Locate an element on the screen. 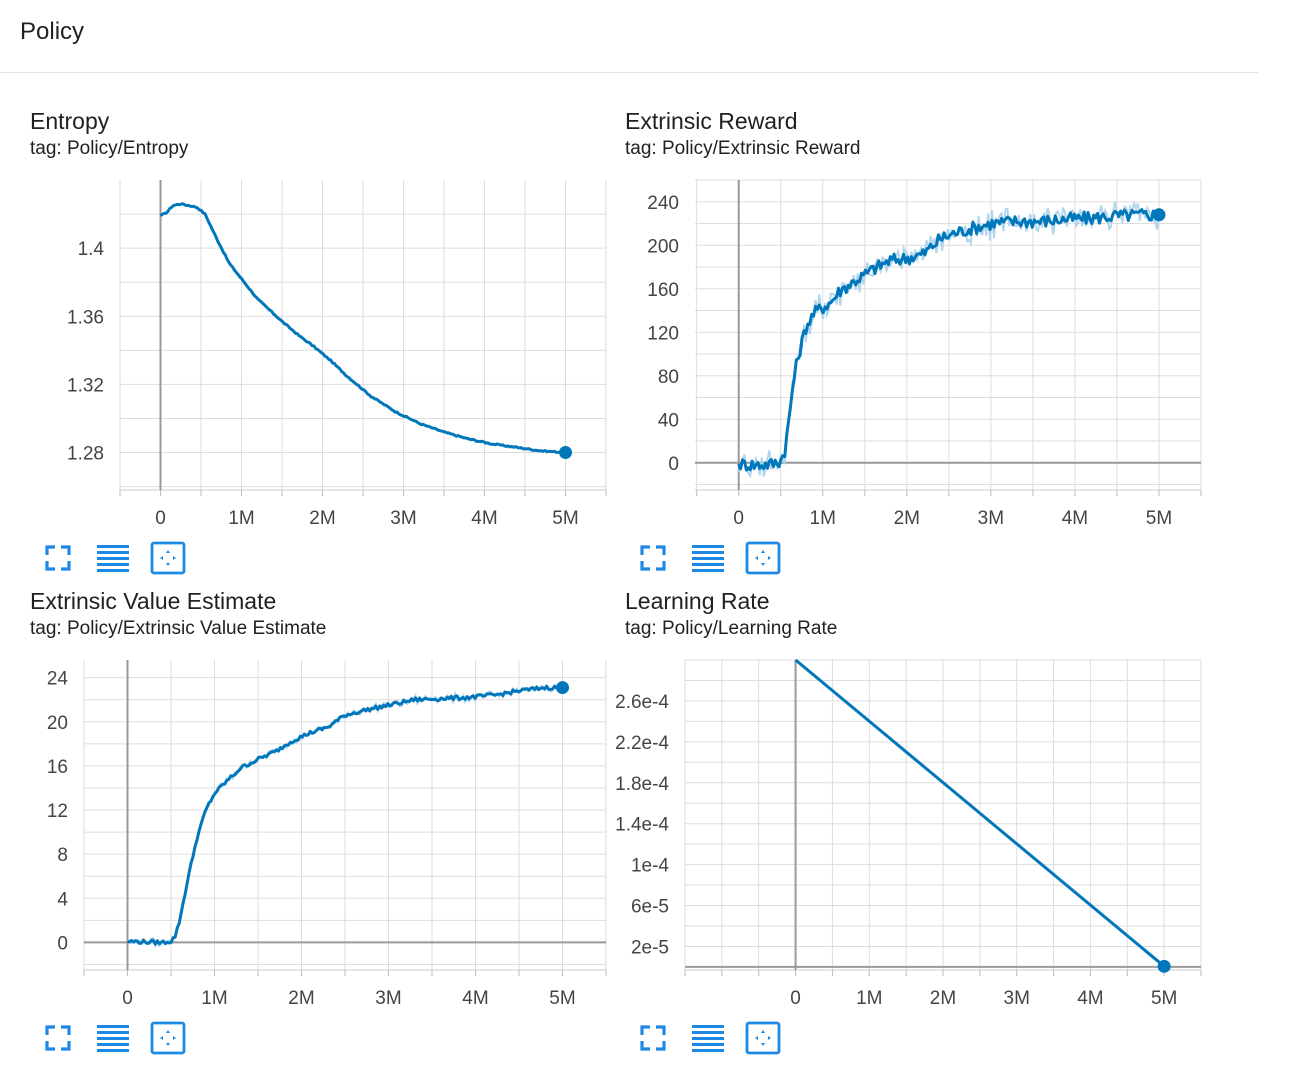  chart-title: Learning Rate is located at coordinates (697, 601).